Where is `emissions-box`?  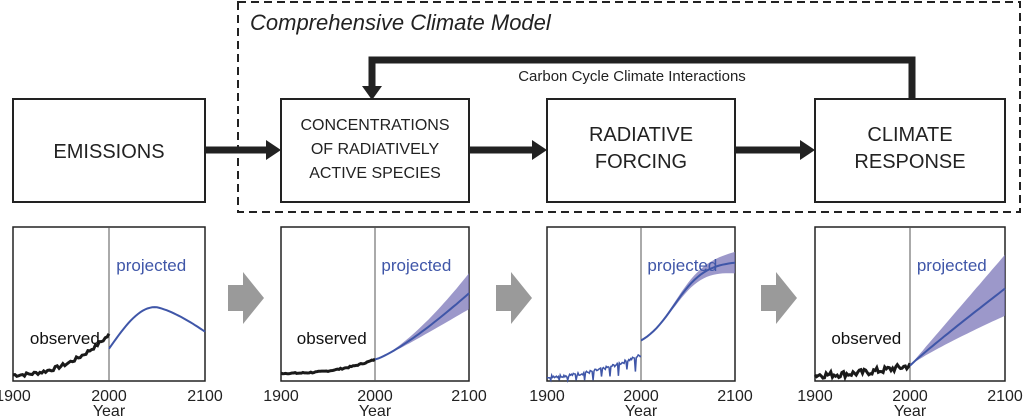 emissions-box is located at coordinates (109, 150).